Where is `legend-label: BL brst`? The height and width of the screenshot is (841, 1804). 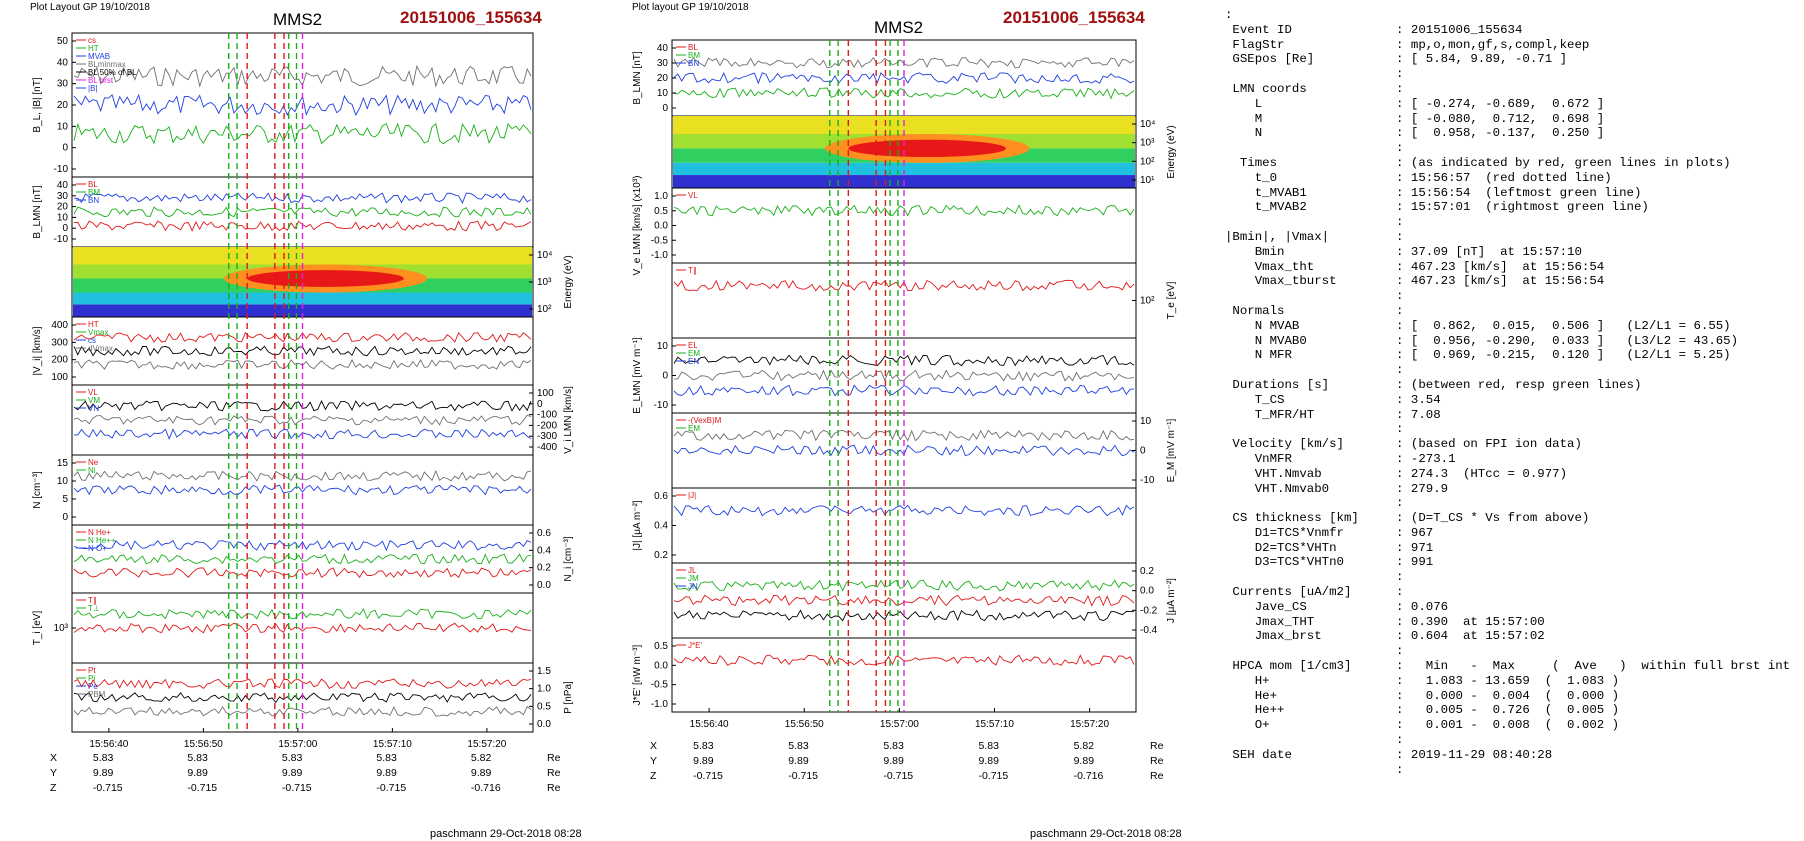 legend-label: BL brst is located at coordinates (101, 80).